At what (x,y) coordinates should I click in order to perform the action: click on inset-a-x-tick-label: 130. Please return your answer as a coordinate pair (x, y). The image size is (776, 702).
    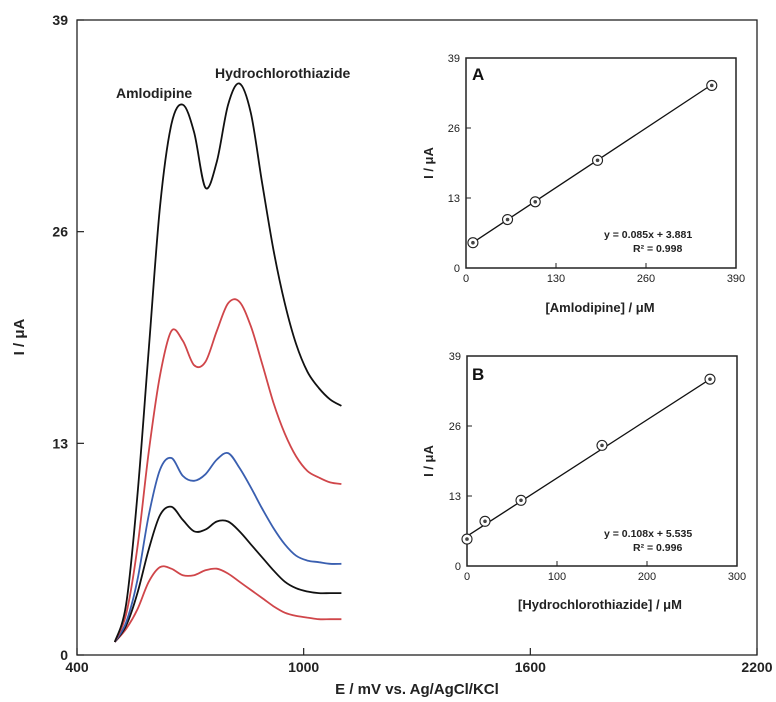
    Looking at the image, I should click on (556, 279).